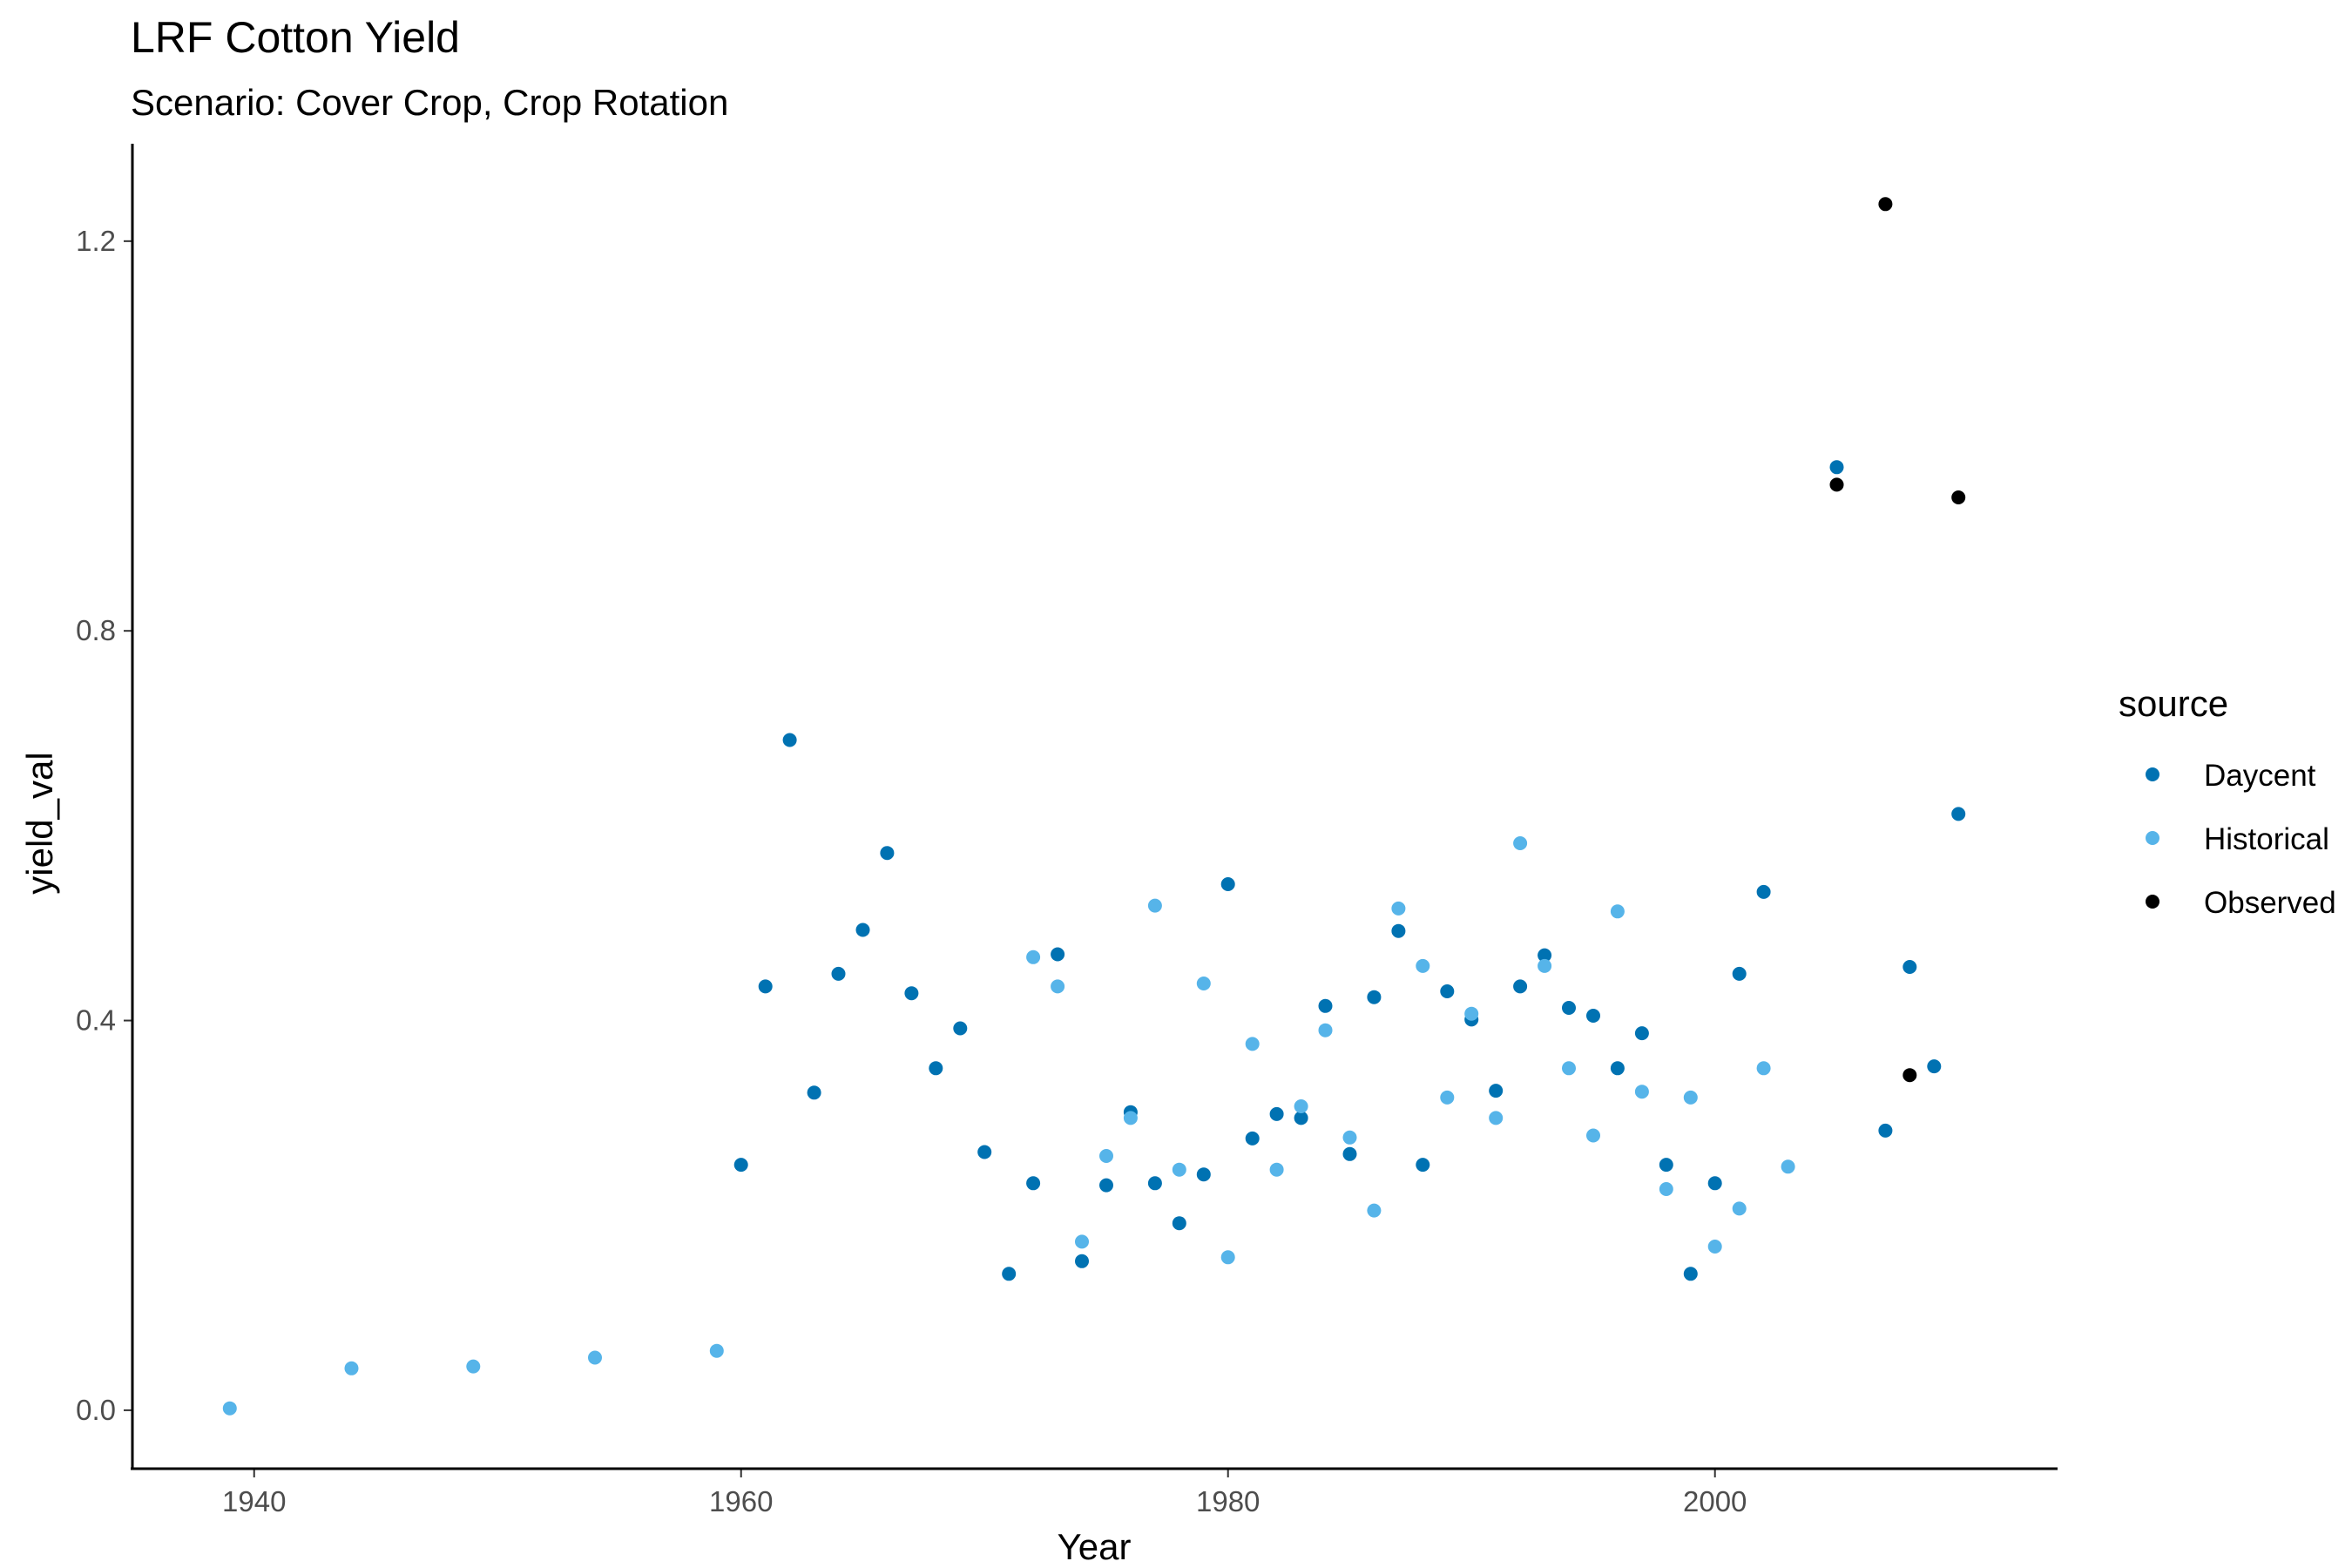  I want to click on y-tick-label: 1.2, so click(96, 241).